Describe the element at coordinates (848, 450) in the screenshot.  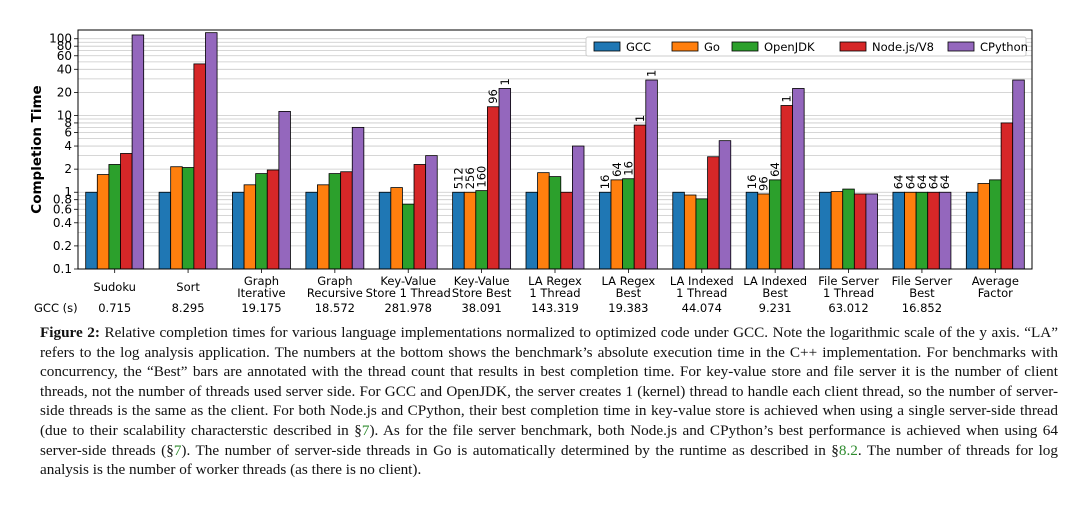
I see `caption-ref-3: 8.2` at that location.